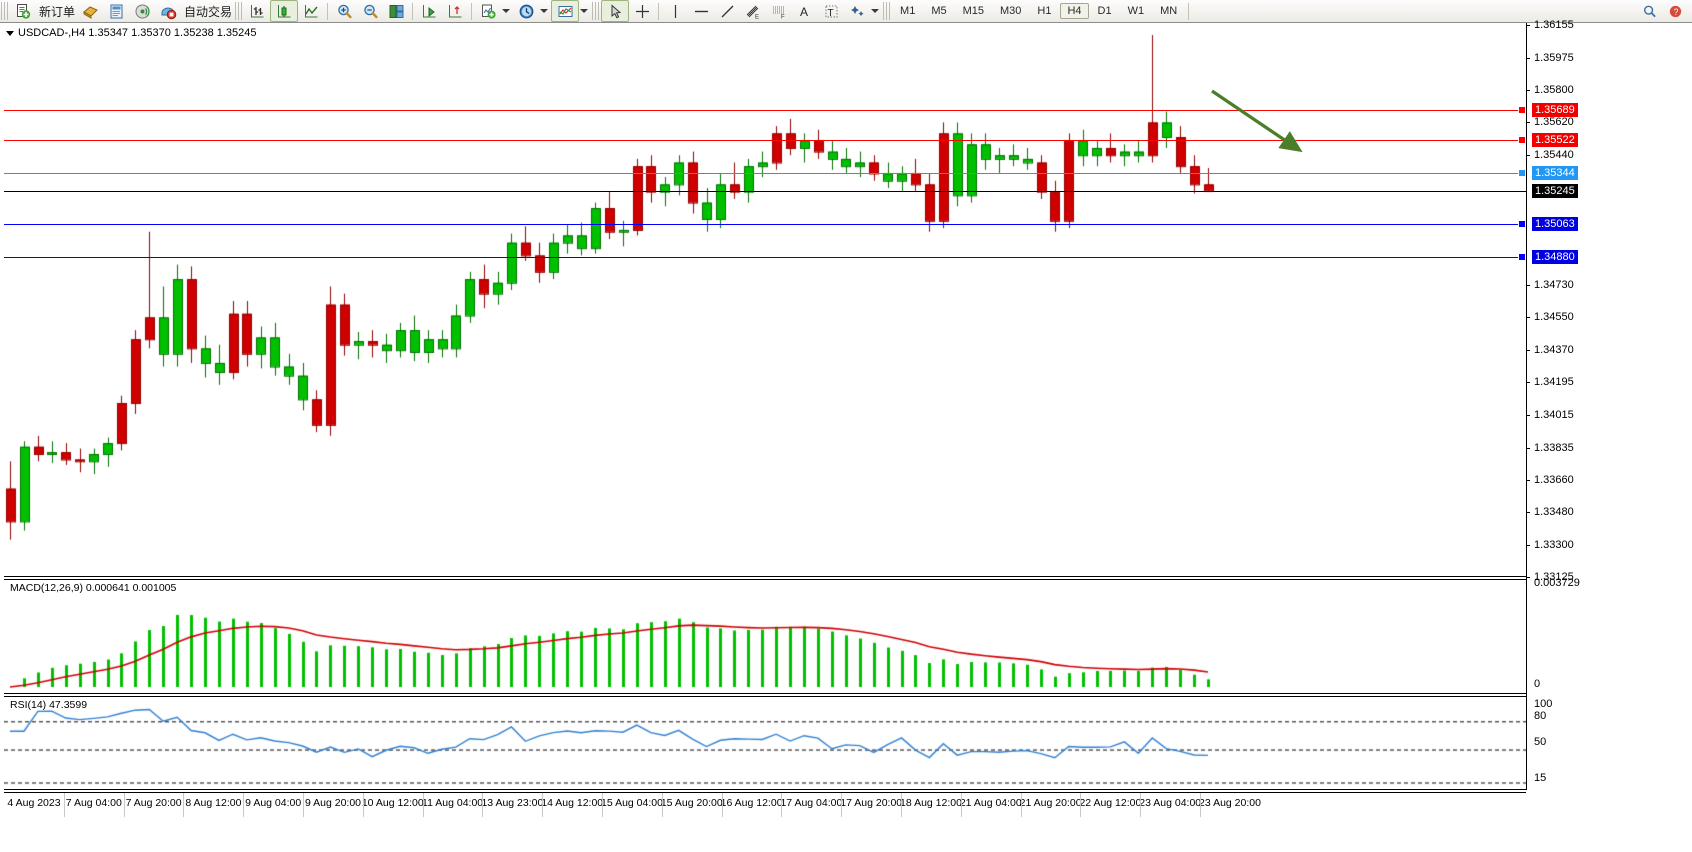  I want to click on time-axis-label: 22 Aug 12:00, so click(1110, 803).